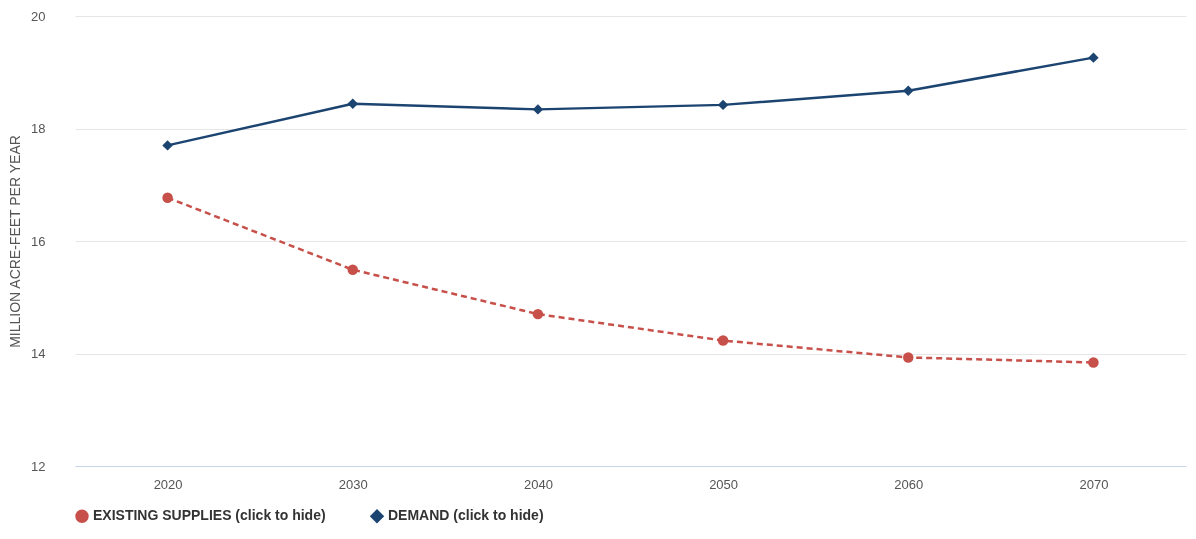  What do you see at coordinates (724, 484) in the screenshot?
I see `x-tick-label: 2050` at bounding box center [724, 484].